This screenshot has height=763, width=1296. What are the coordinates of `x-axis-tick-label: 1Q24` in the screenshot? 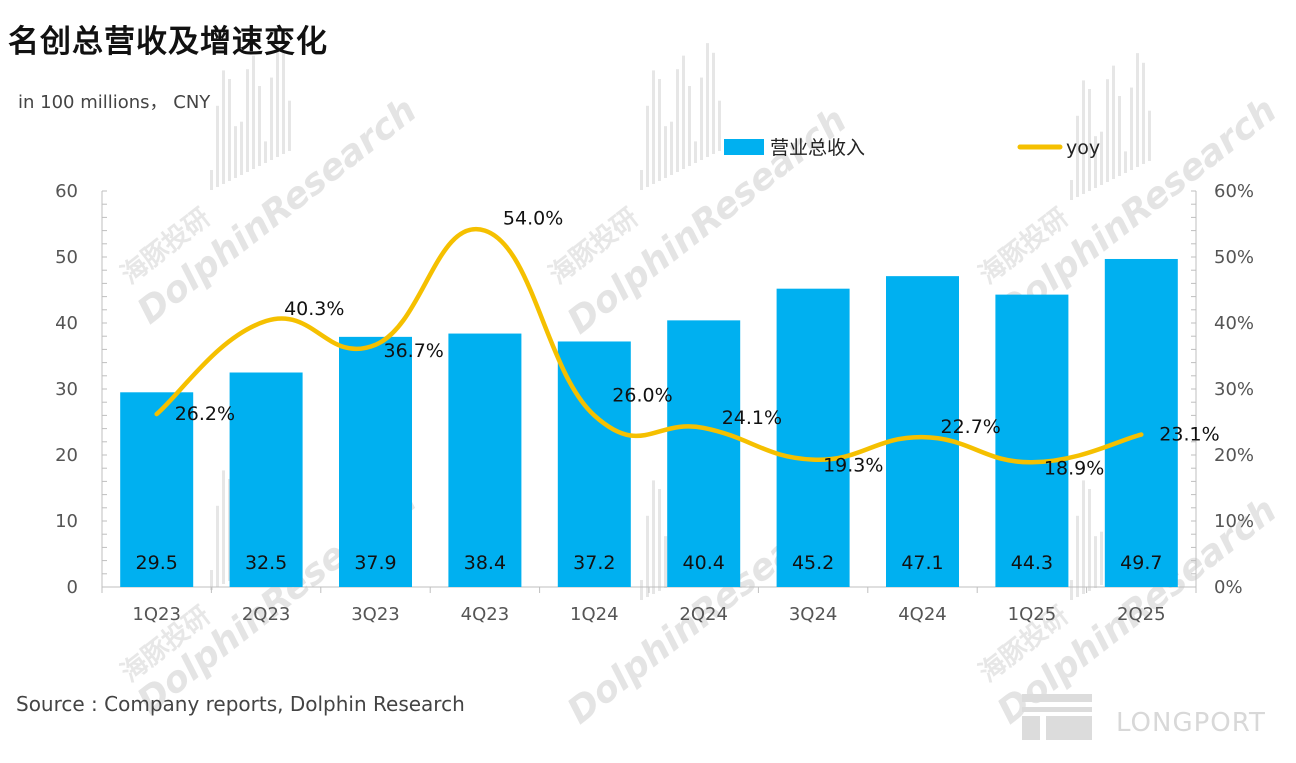 It's located at (594, 614).